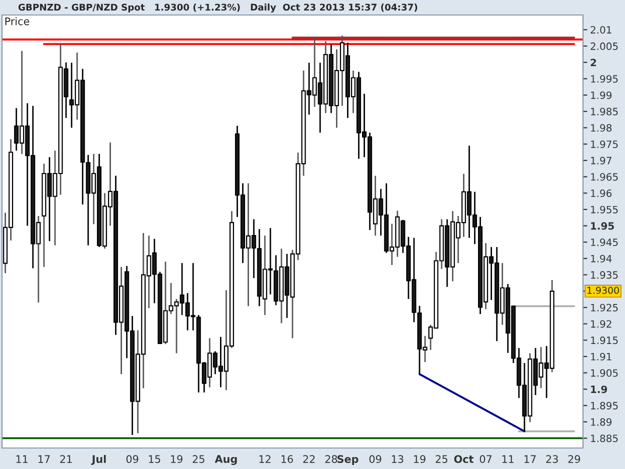 This screenshot has width=625, height=469. What do you see at coordinates (601, 128) in the screenshot?
I see `y-tick-label: 1.98` at bounding box center [601, 128].